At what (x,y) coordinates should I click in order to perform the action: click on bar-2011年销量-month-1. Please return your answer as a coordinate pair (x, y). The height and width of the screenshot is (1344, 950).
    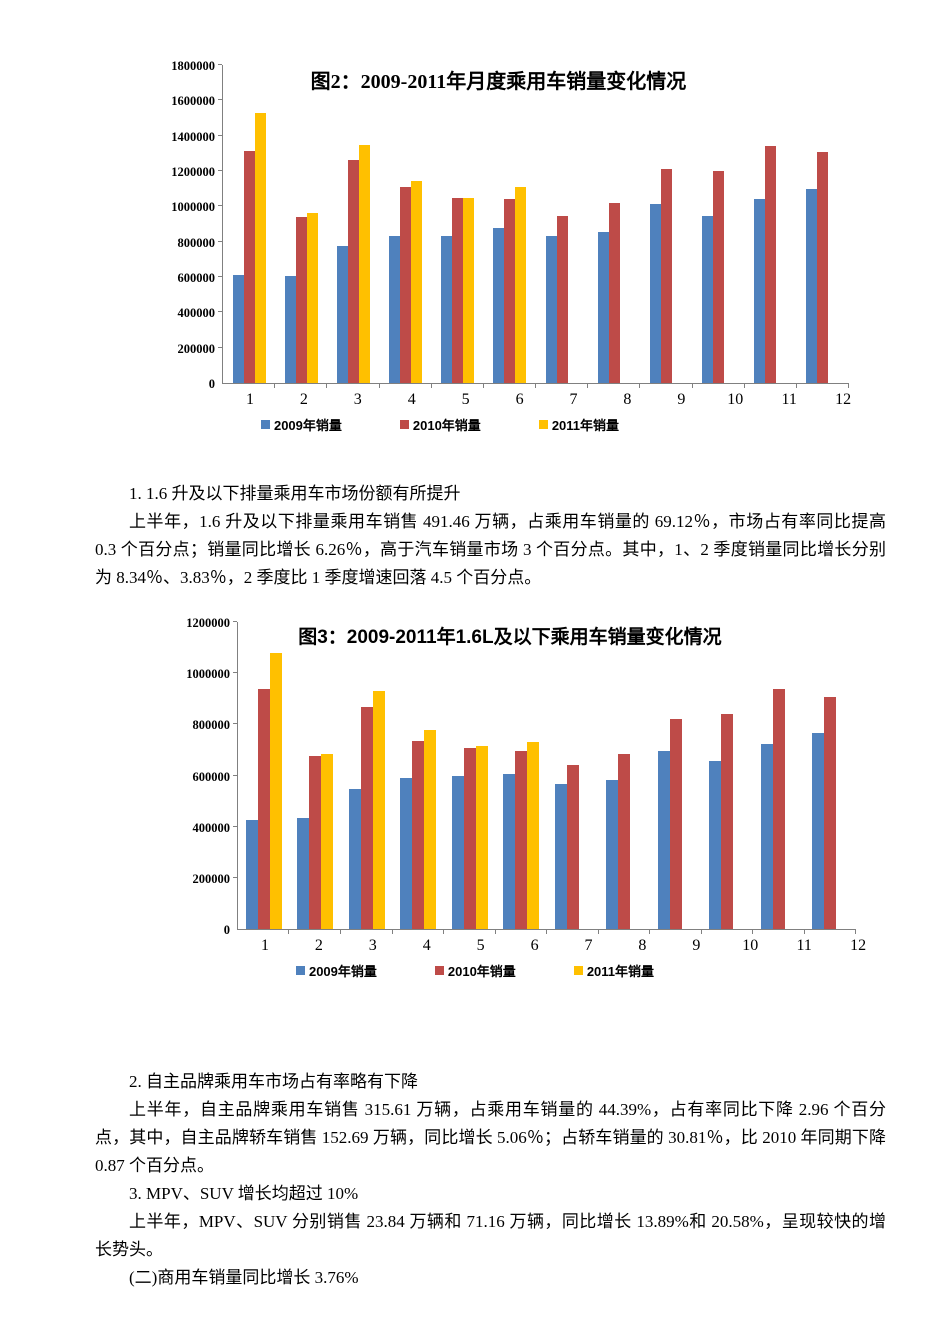
    Looking at the image, I should click on (260, 247).